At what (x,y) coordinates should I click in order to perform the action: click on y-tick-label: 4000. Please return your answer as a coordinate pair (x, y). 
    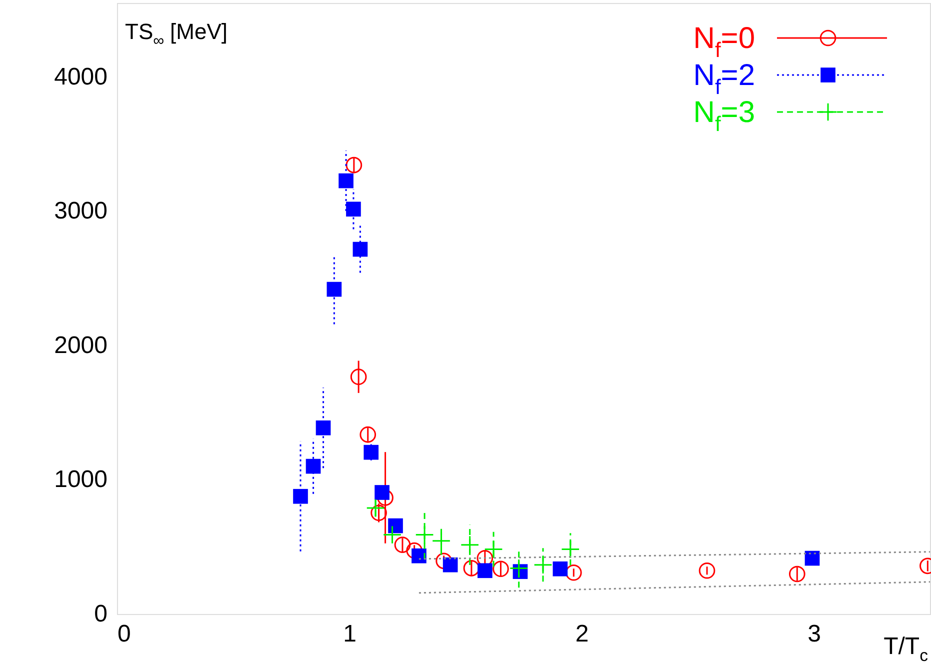
    Looking at the image, I should click on (81, 76).